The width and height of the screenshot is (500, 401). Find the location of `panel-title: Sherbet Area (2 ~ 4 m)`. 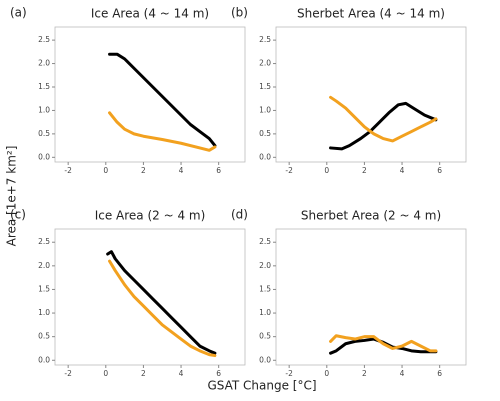

panel-title: Sherbet Area (2 ~ 4 m) is located at coordinates (371, 216).